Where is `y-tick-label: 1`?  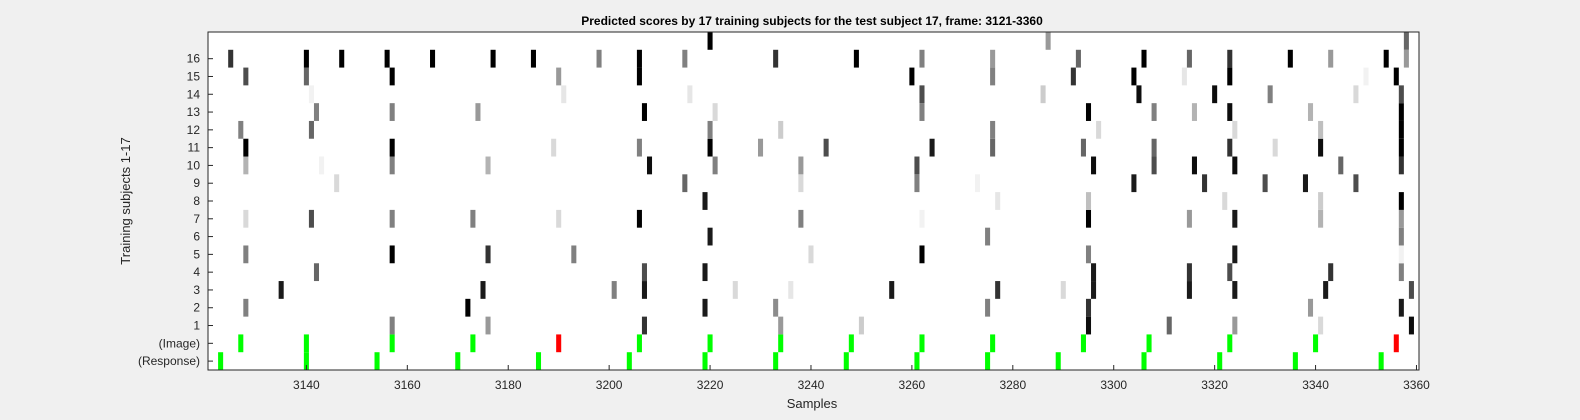
y-tick-label: 1 is located at coordinates (196, 326).